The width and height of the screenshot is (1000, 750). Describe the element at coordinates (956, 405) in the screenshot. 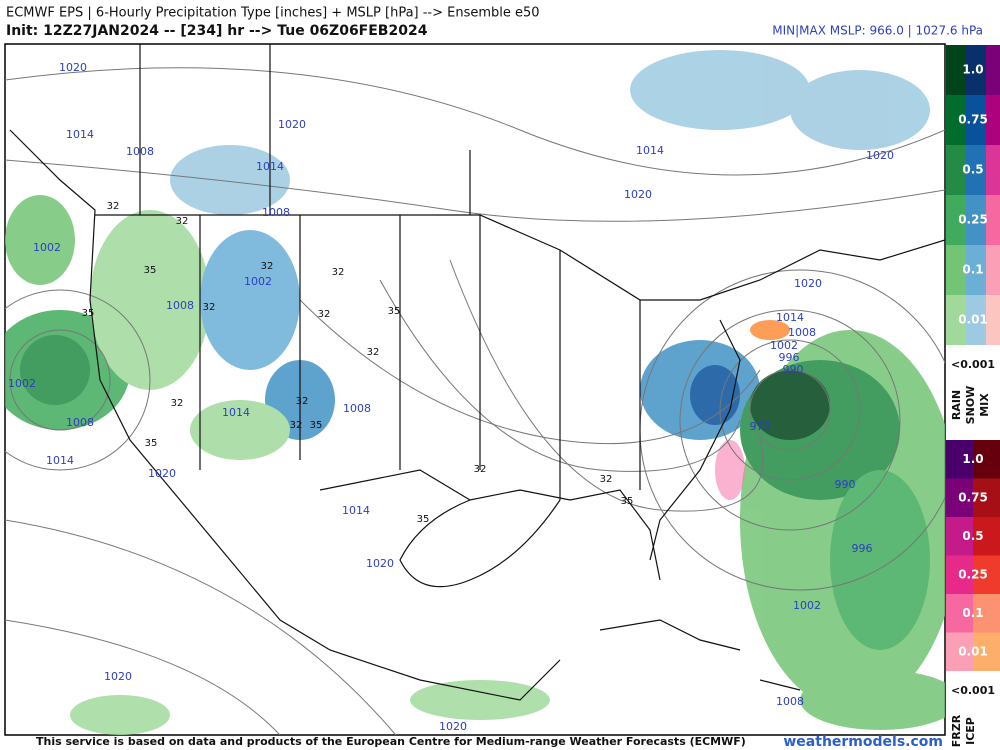

I see `legend-type: RAIN` at that location.